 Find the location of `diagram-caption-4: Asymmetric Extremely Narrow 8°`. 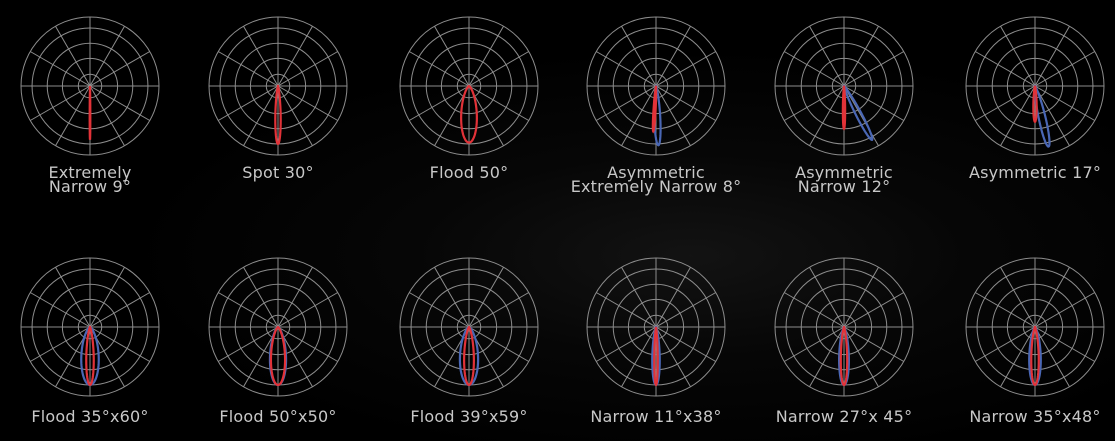

diagram-caption-4: Asymmetric Extremely Narrow 8° is located at coordinates (656, 179).